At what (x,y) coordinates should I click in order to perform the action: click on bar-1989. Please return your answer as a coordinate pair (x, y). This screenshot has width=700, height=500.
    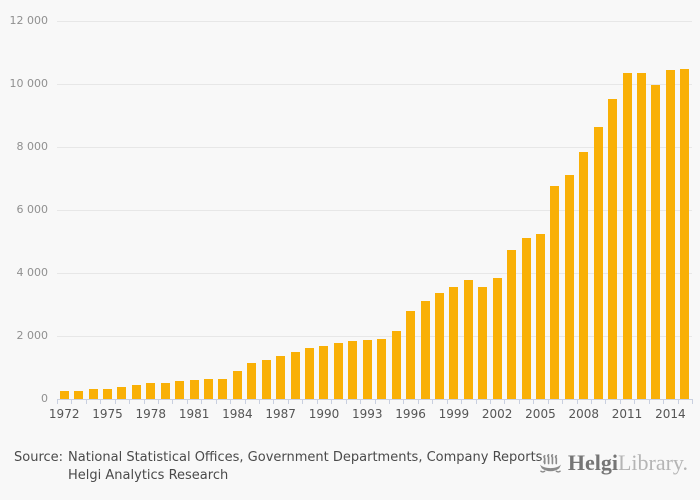
    Looking at the image, I should click on (310, 373).